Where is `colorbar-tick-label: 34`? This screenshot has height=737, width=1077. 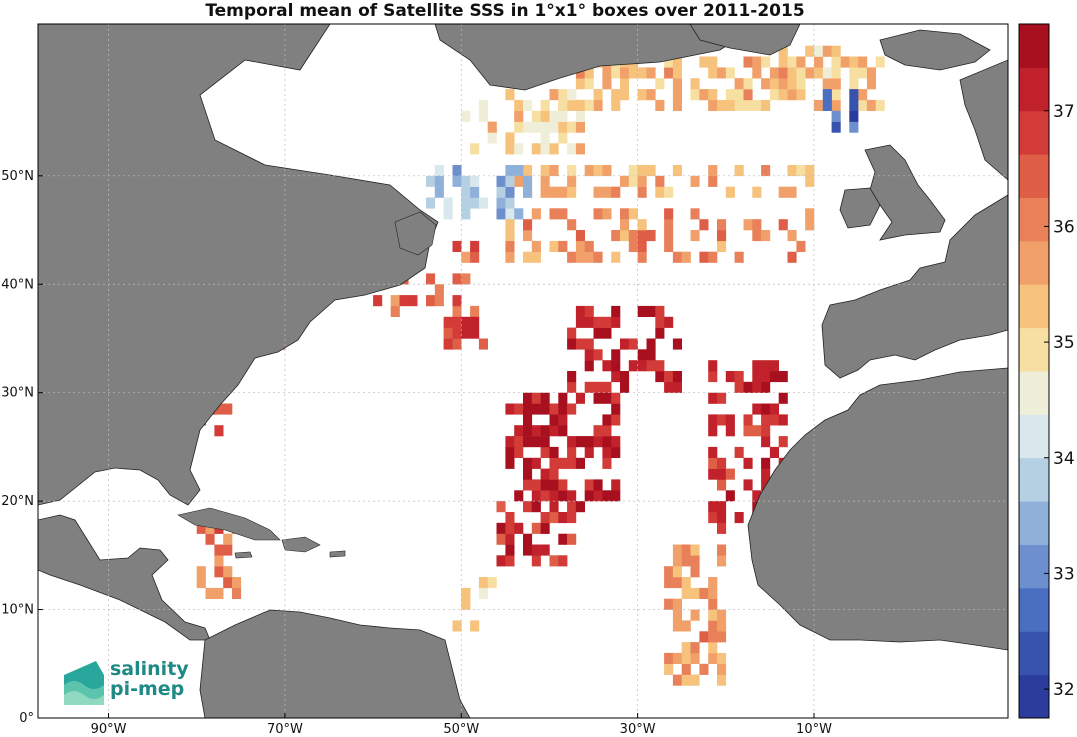
colorbar-tick-label: 34 is located at coordinates (1064, 459).